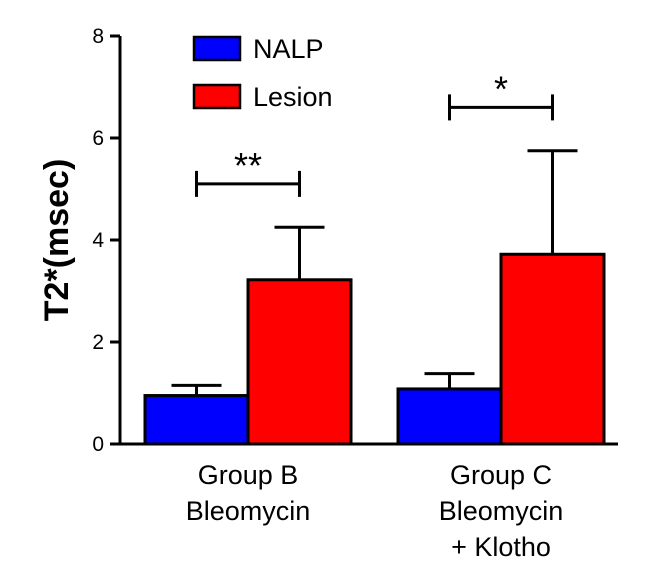 Image resolution: width=652 pixels, height=576 pixels. I want to click on legend-swatch-lesion, so click(217, 96).